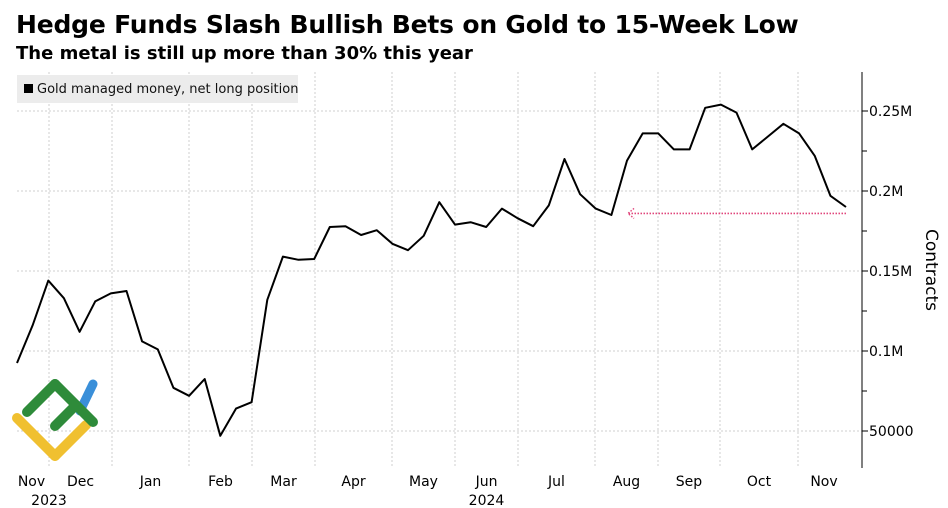  What do you see at coordinates (49, 500) in the screenshot?
I see `x-year-label: 2023` at bounding box center [49, 500].